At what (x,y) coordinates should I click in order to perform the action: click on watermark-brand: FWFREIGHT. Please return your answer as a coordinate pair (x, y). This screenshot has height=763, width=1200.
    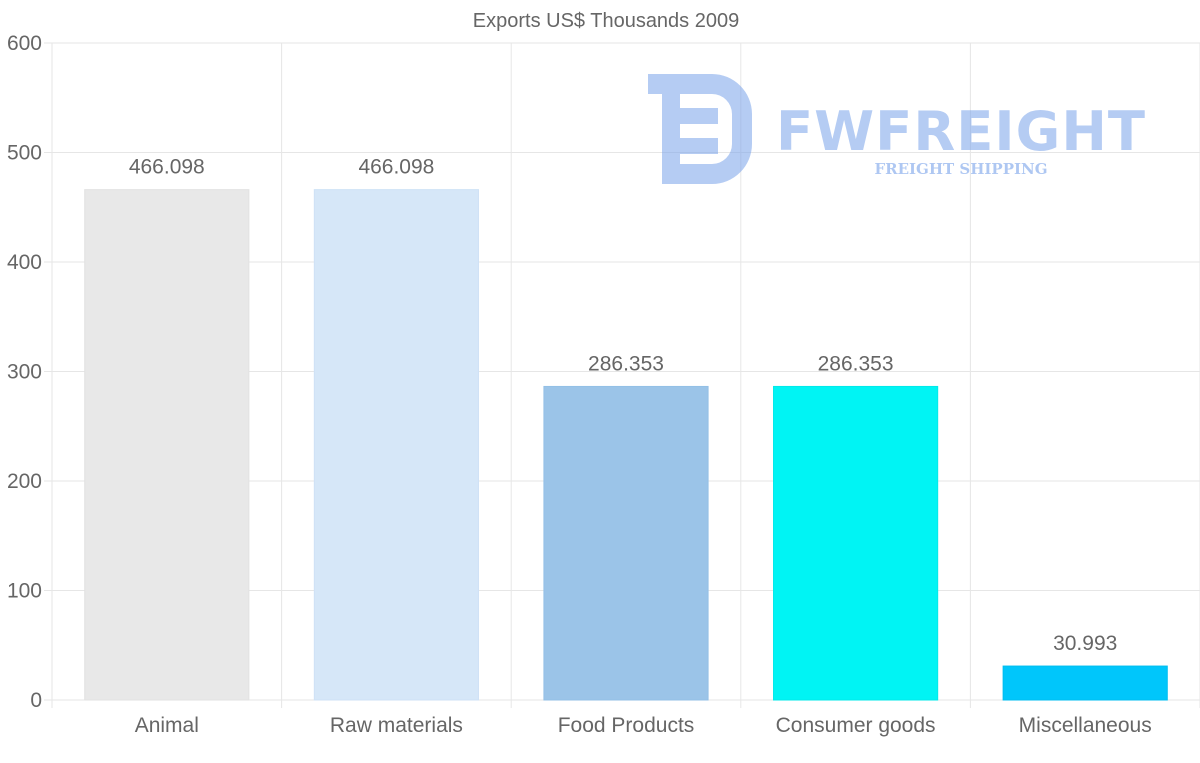
    Looking at the image, I should click on (961, 131).